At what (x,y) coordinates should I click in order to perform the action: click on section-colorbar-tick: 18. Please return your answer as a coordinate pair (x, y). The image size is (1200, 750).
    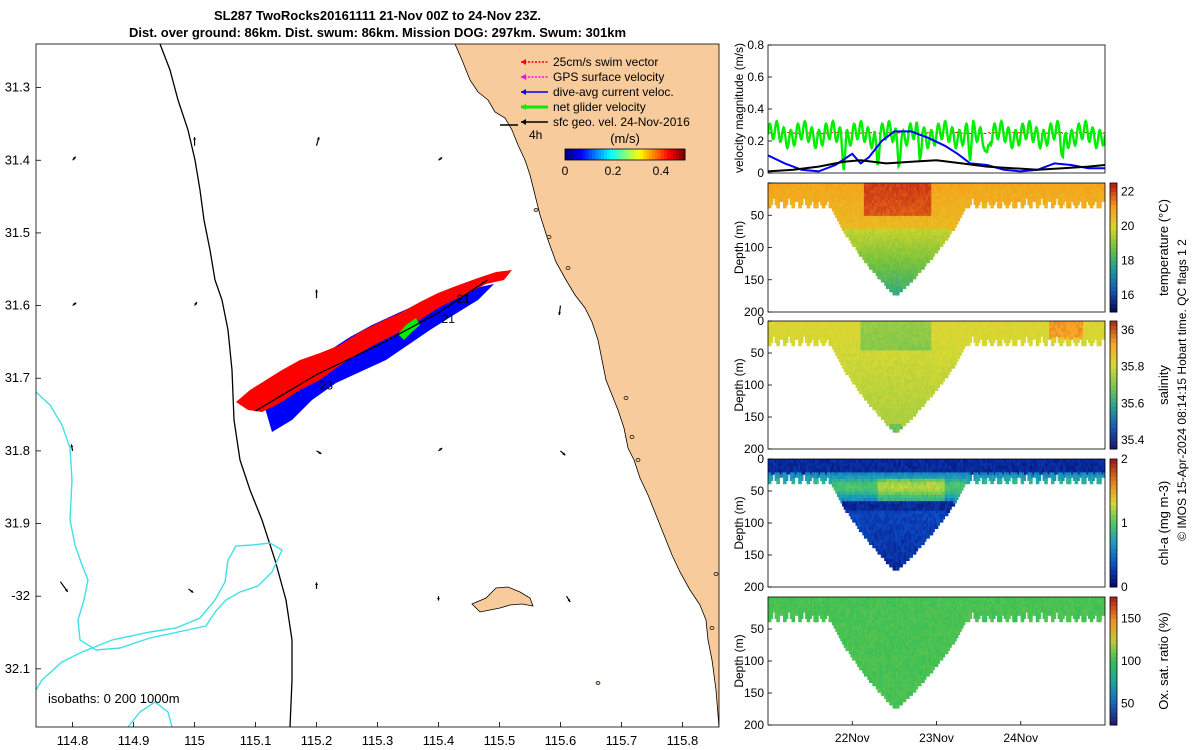
    Looking at the image, I should click on (1128, 260).